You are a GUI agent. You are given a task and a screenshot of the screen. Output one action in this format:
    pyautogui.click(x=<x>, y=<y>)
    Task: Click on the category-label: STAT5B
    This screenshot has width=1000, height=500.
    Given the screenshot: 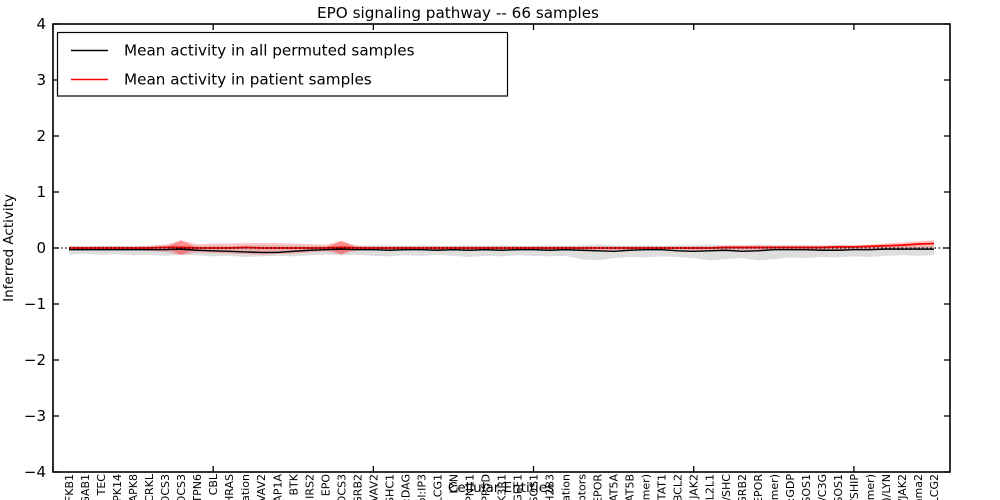 What is the action you would take?
    pyautogui.click(x=630, y=487)
    